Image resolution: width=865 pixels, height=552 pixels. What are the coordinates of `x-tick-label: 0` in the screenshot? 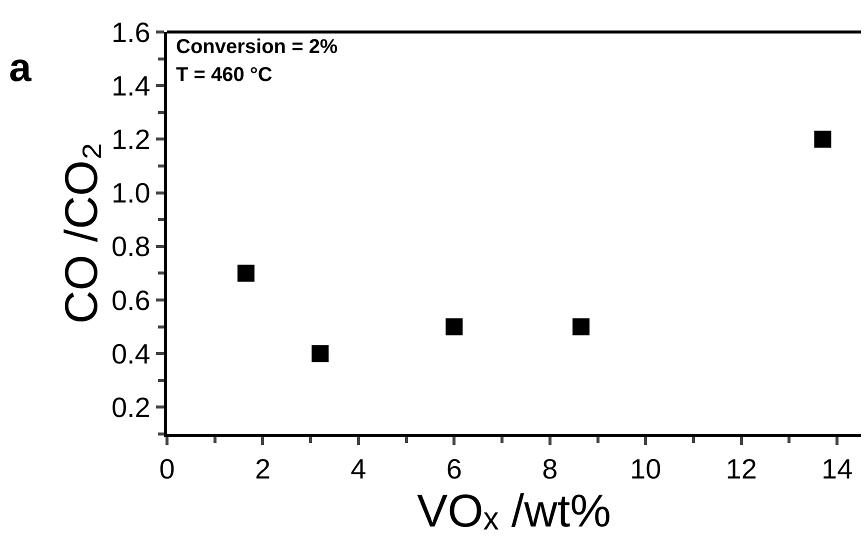 It's located at (167, 469).